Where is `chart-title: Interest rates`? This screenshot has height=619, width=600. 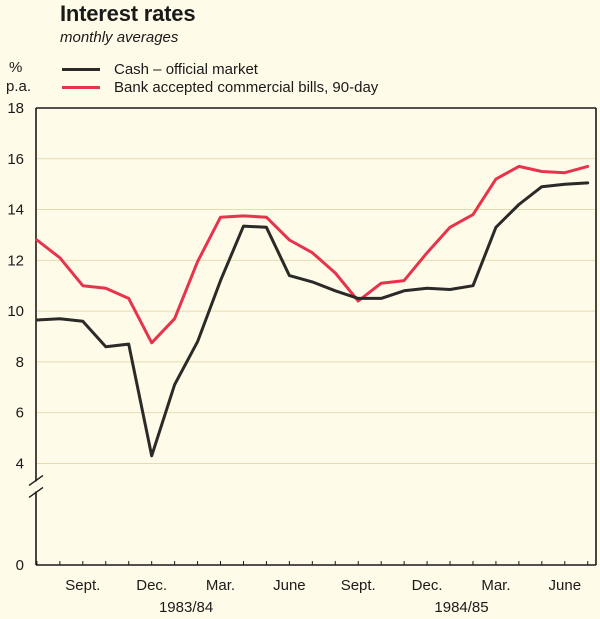
chart-title: Interest rates is located at coordinates (128, 13).